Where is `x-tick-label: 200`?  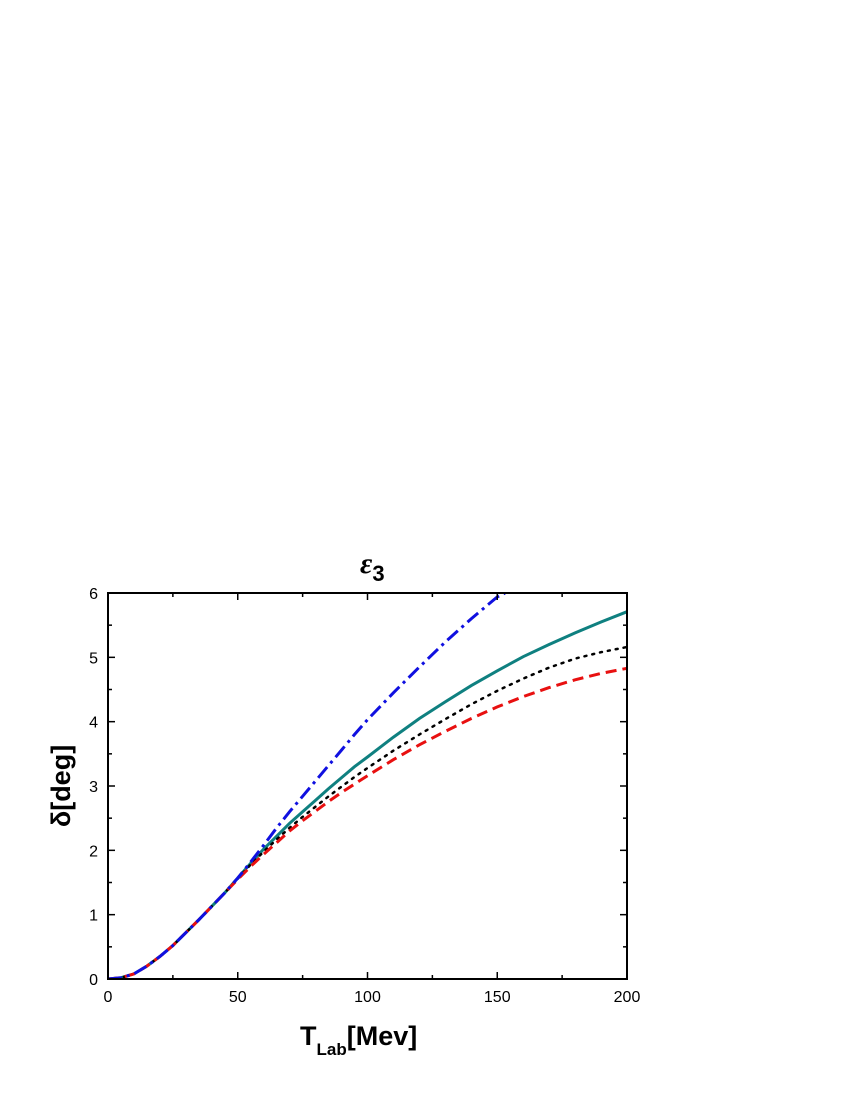 x-tick-label: 200 is located at coordinates (627, 997).